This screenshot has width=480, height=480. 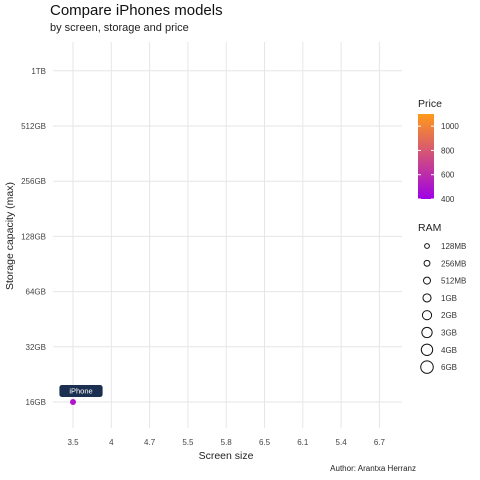 I want to click on data-point, so click(x=73, y=402).